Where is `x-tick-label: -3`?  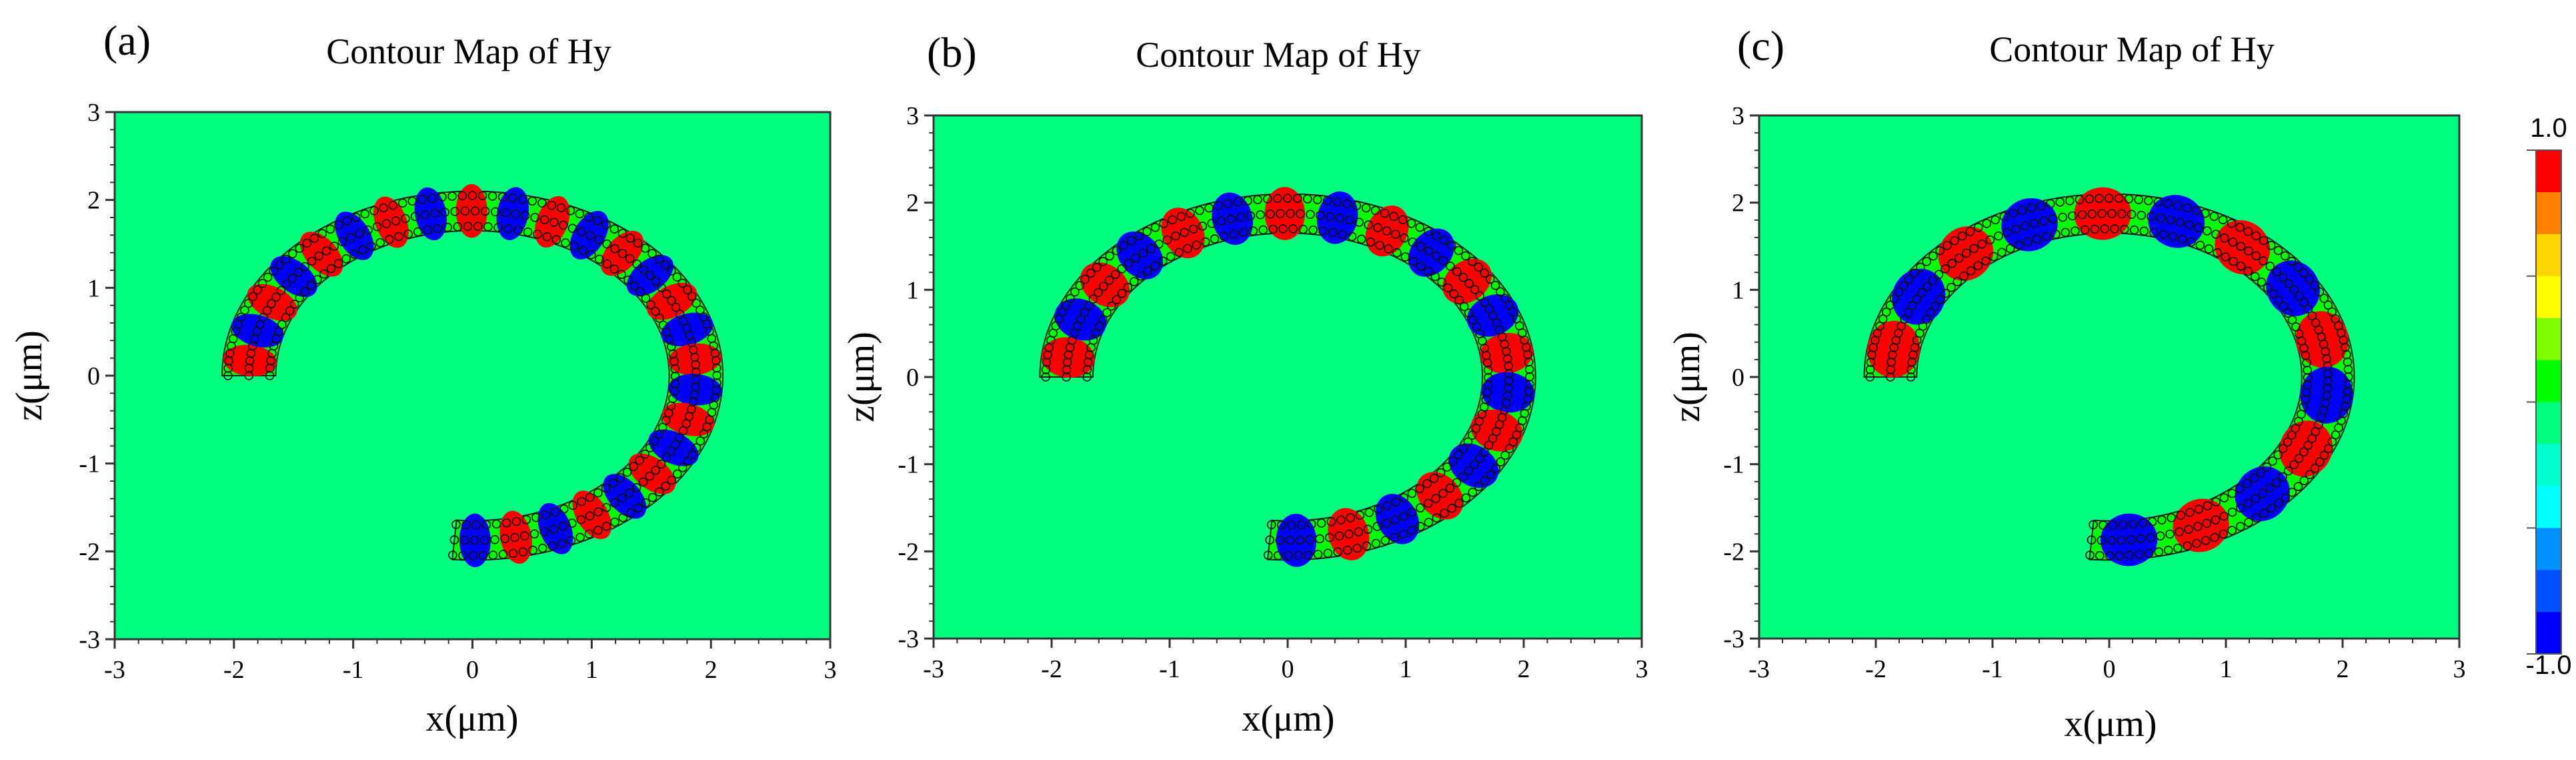
x-tick-label: -3 is located at coordinates (1759, 669).